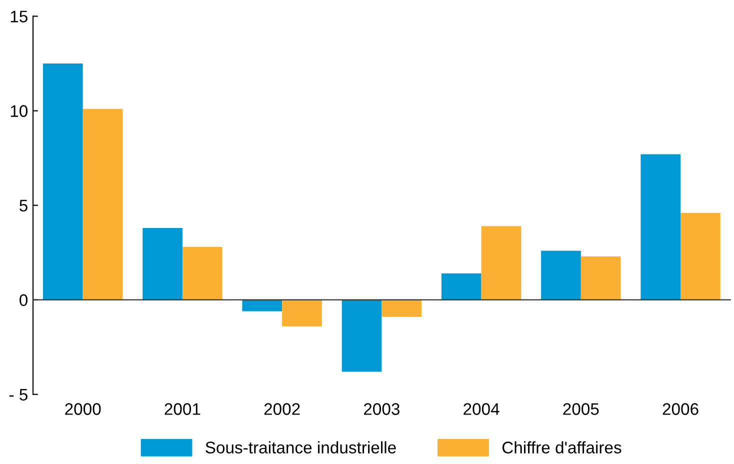 The height and width of the screenshot is (464, 734). I want to click on y-tick-label: 15, so click(19, 16).